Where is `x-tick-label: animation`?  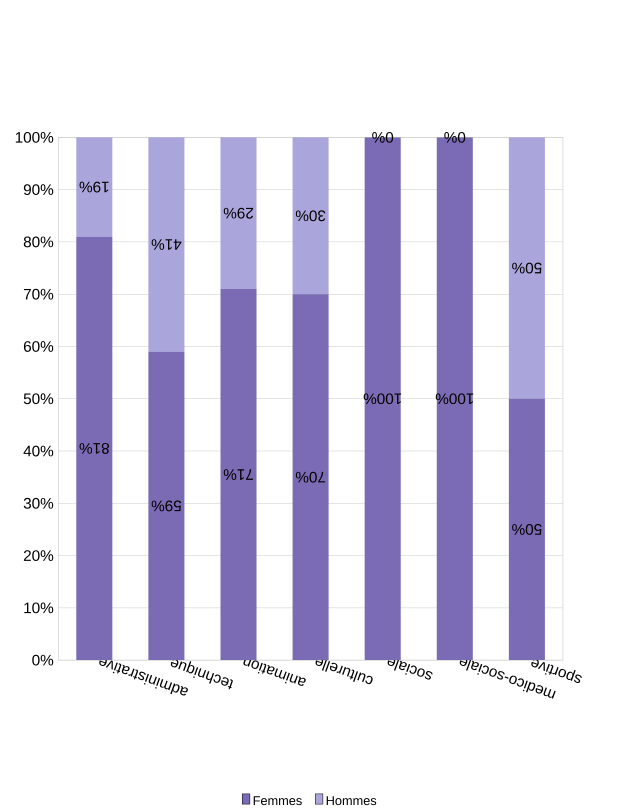 x-tick-label: animation is located at coordinates (274, 671).